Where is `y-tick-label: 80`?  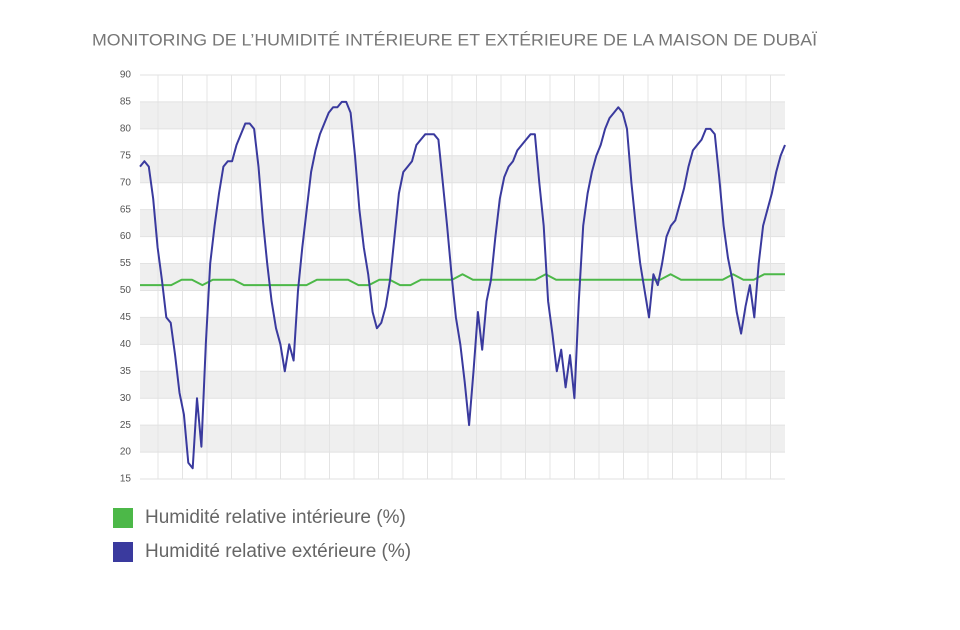 y-tick-label: 80 is located at coordinates (126, 129).